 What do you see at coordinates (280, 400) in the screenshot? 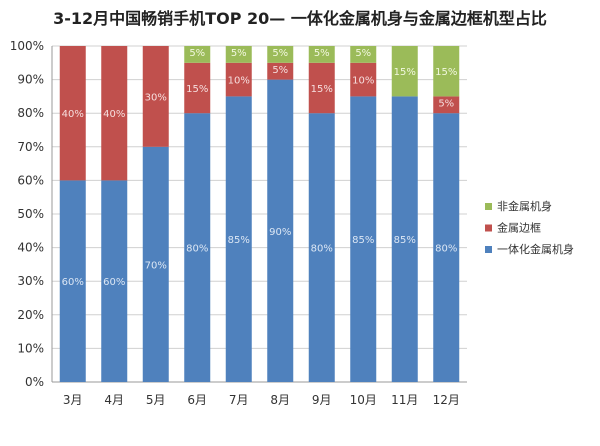
I see `x-tick-label: 8月` at bounding box center [280, 400].